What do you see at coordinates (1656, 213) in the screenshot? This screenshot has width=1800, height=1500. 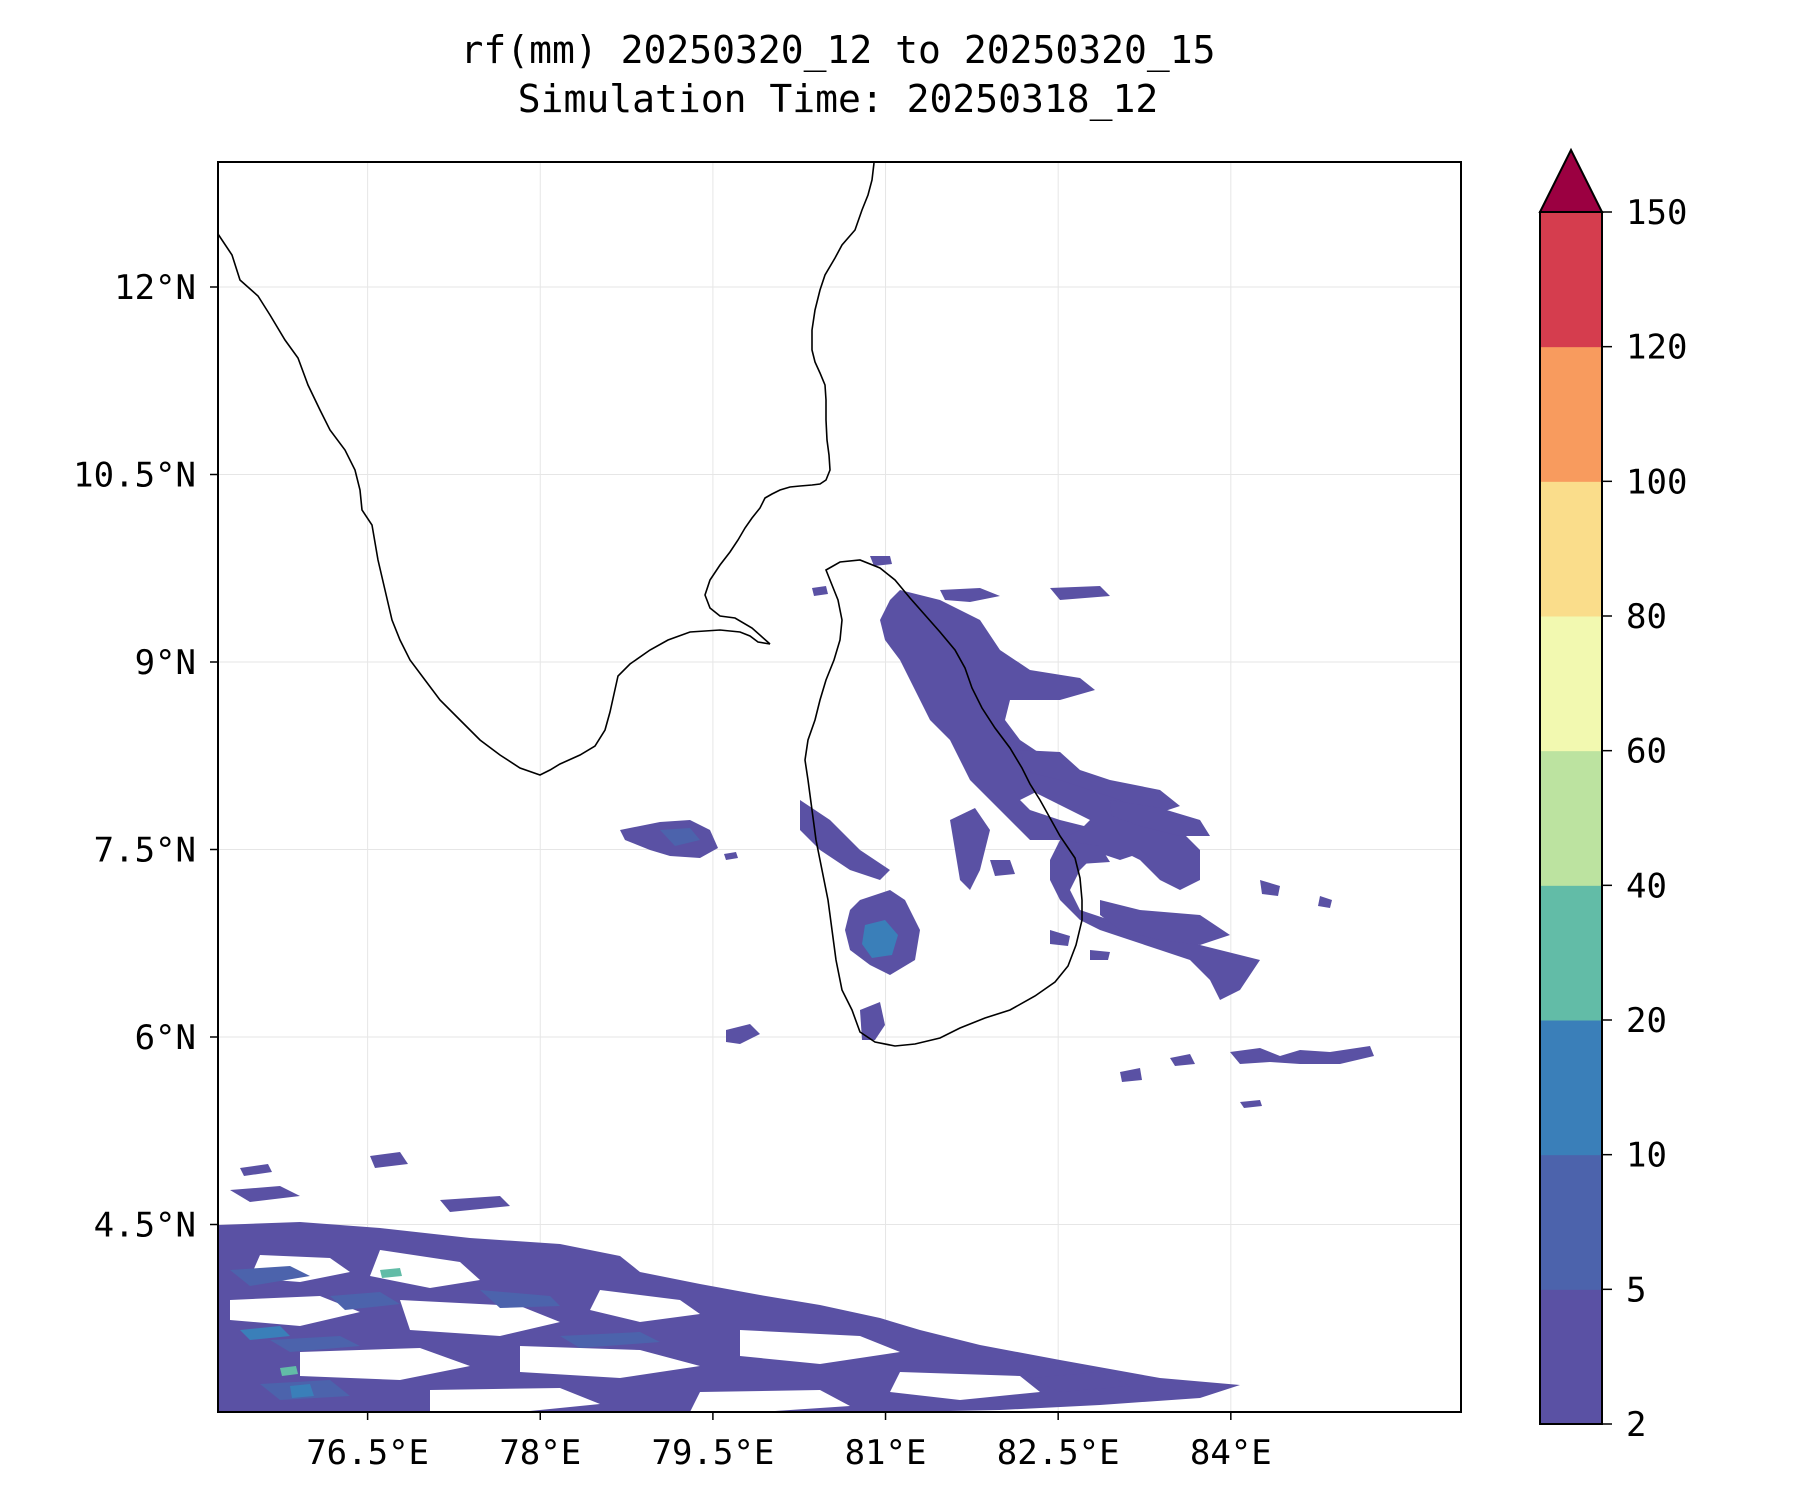 I see `colorbar-tick-label: 150` at bounding box center [1656, 213].